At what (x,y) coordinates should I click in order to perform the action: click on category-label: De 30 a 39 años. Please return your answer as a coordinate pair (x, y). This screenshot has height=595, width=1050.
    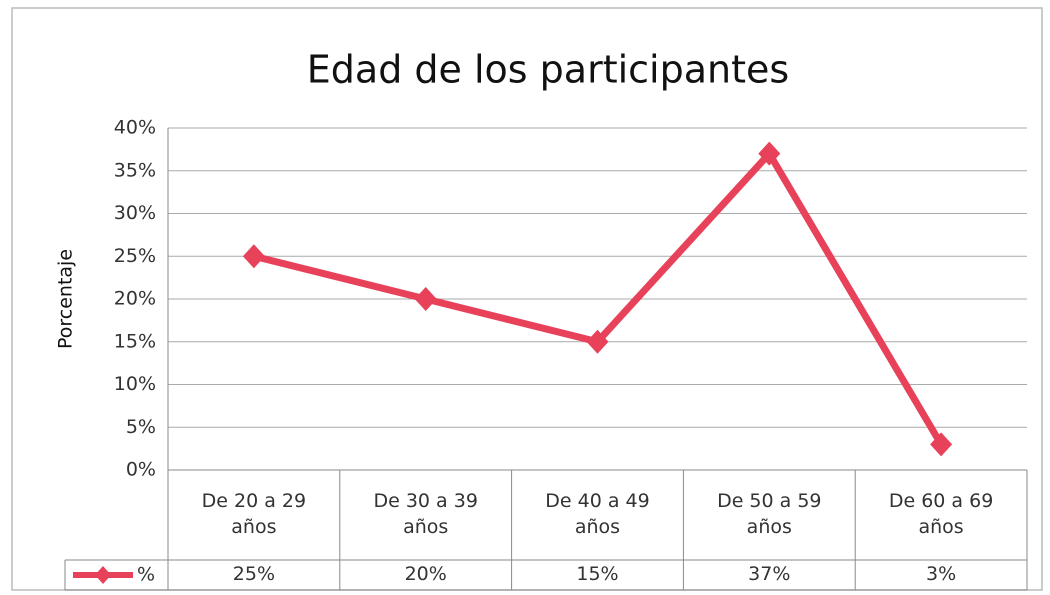
    Looking at the image, I should click on (425, 514).